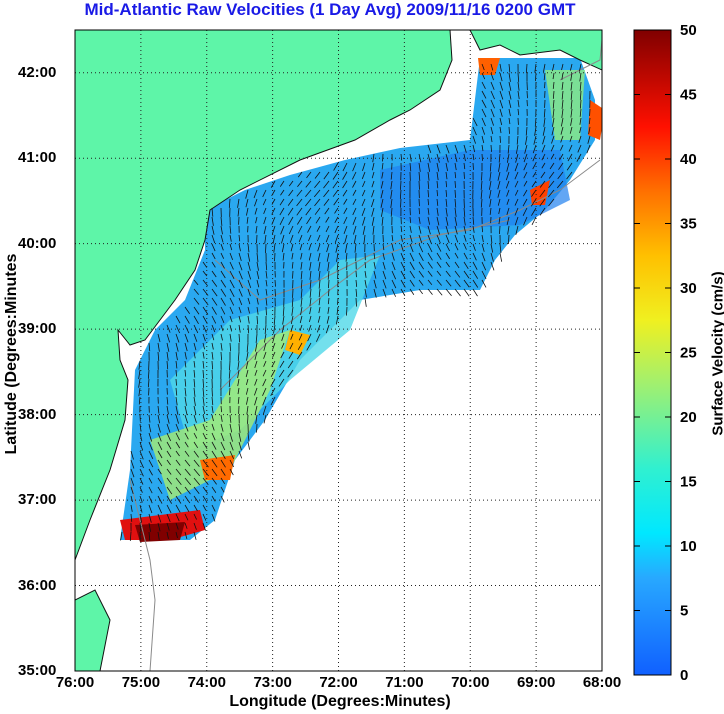  What do you see at coordinates (272, 682) in the screenshot?
I see `x-tick-label: 73:00` at bounding box center [272, 682].